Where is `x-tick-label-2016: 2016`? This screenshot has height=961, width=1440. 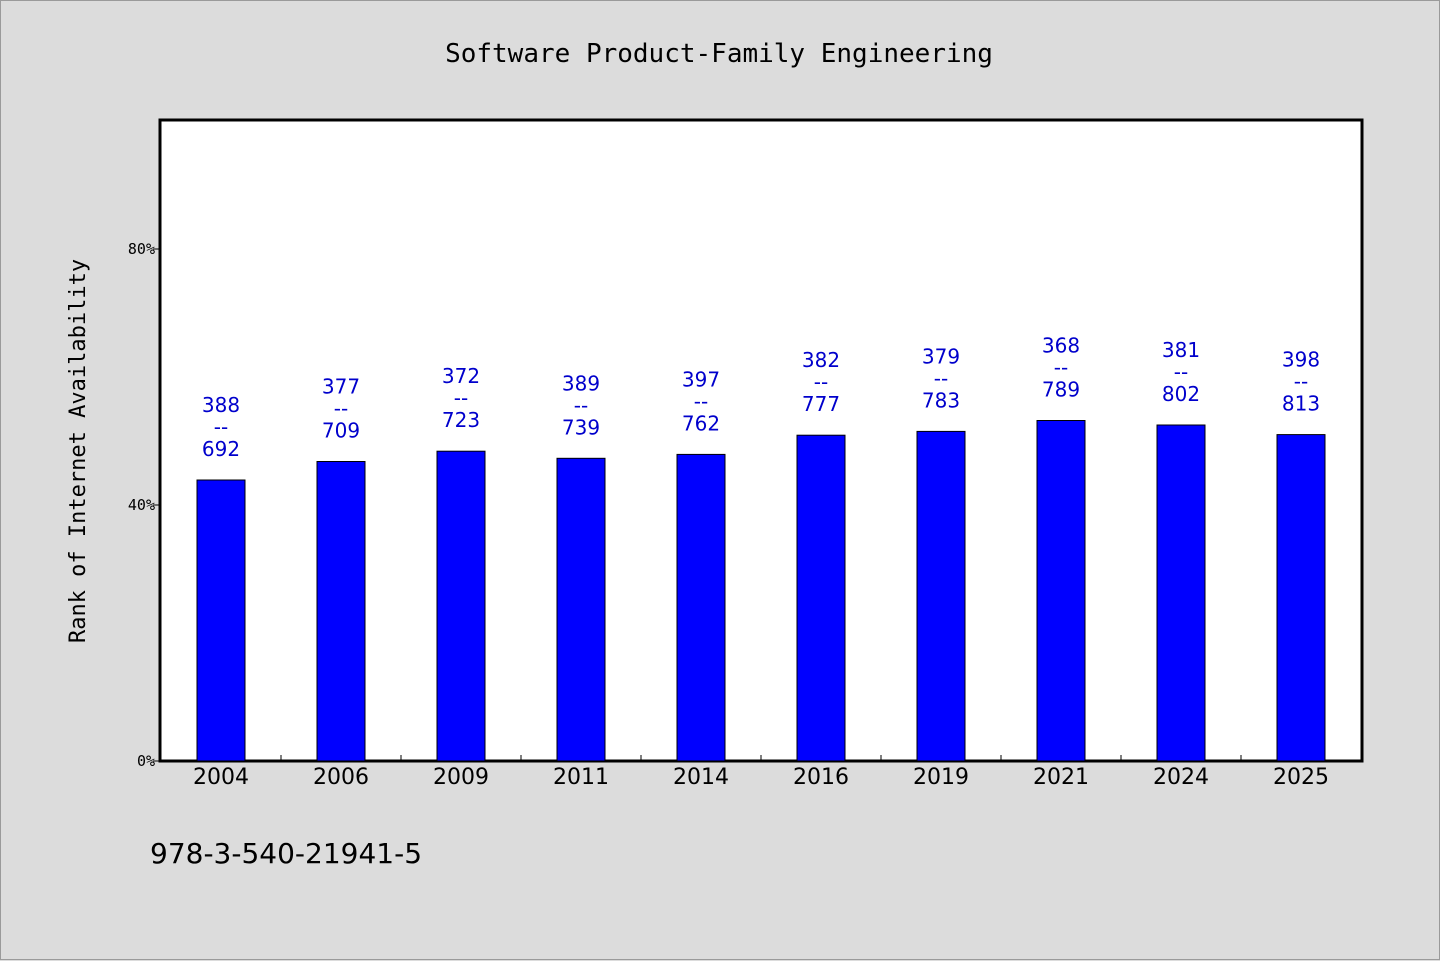 x-tick-label-2016: 2016 is located at coordinates (821, 777).